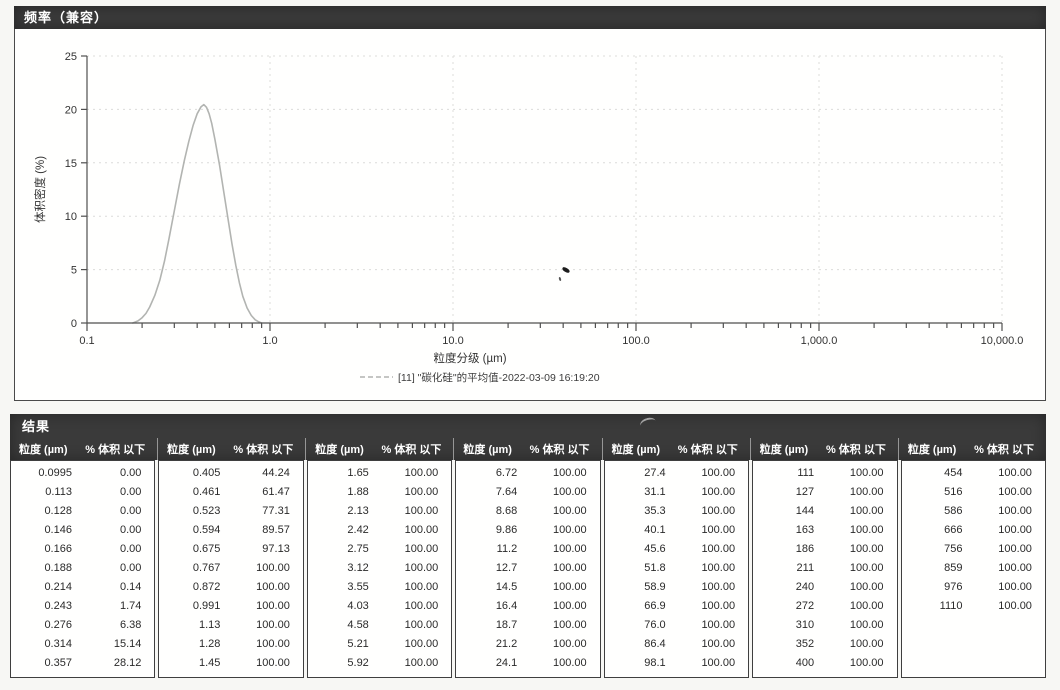 The height and width of the screenshot is (690, 1060). Describe the element at coordinates (358, 511) in the screenshot. I see `size-cell: 2.13` at that location.